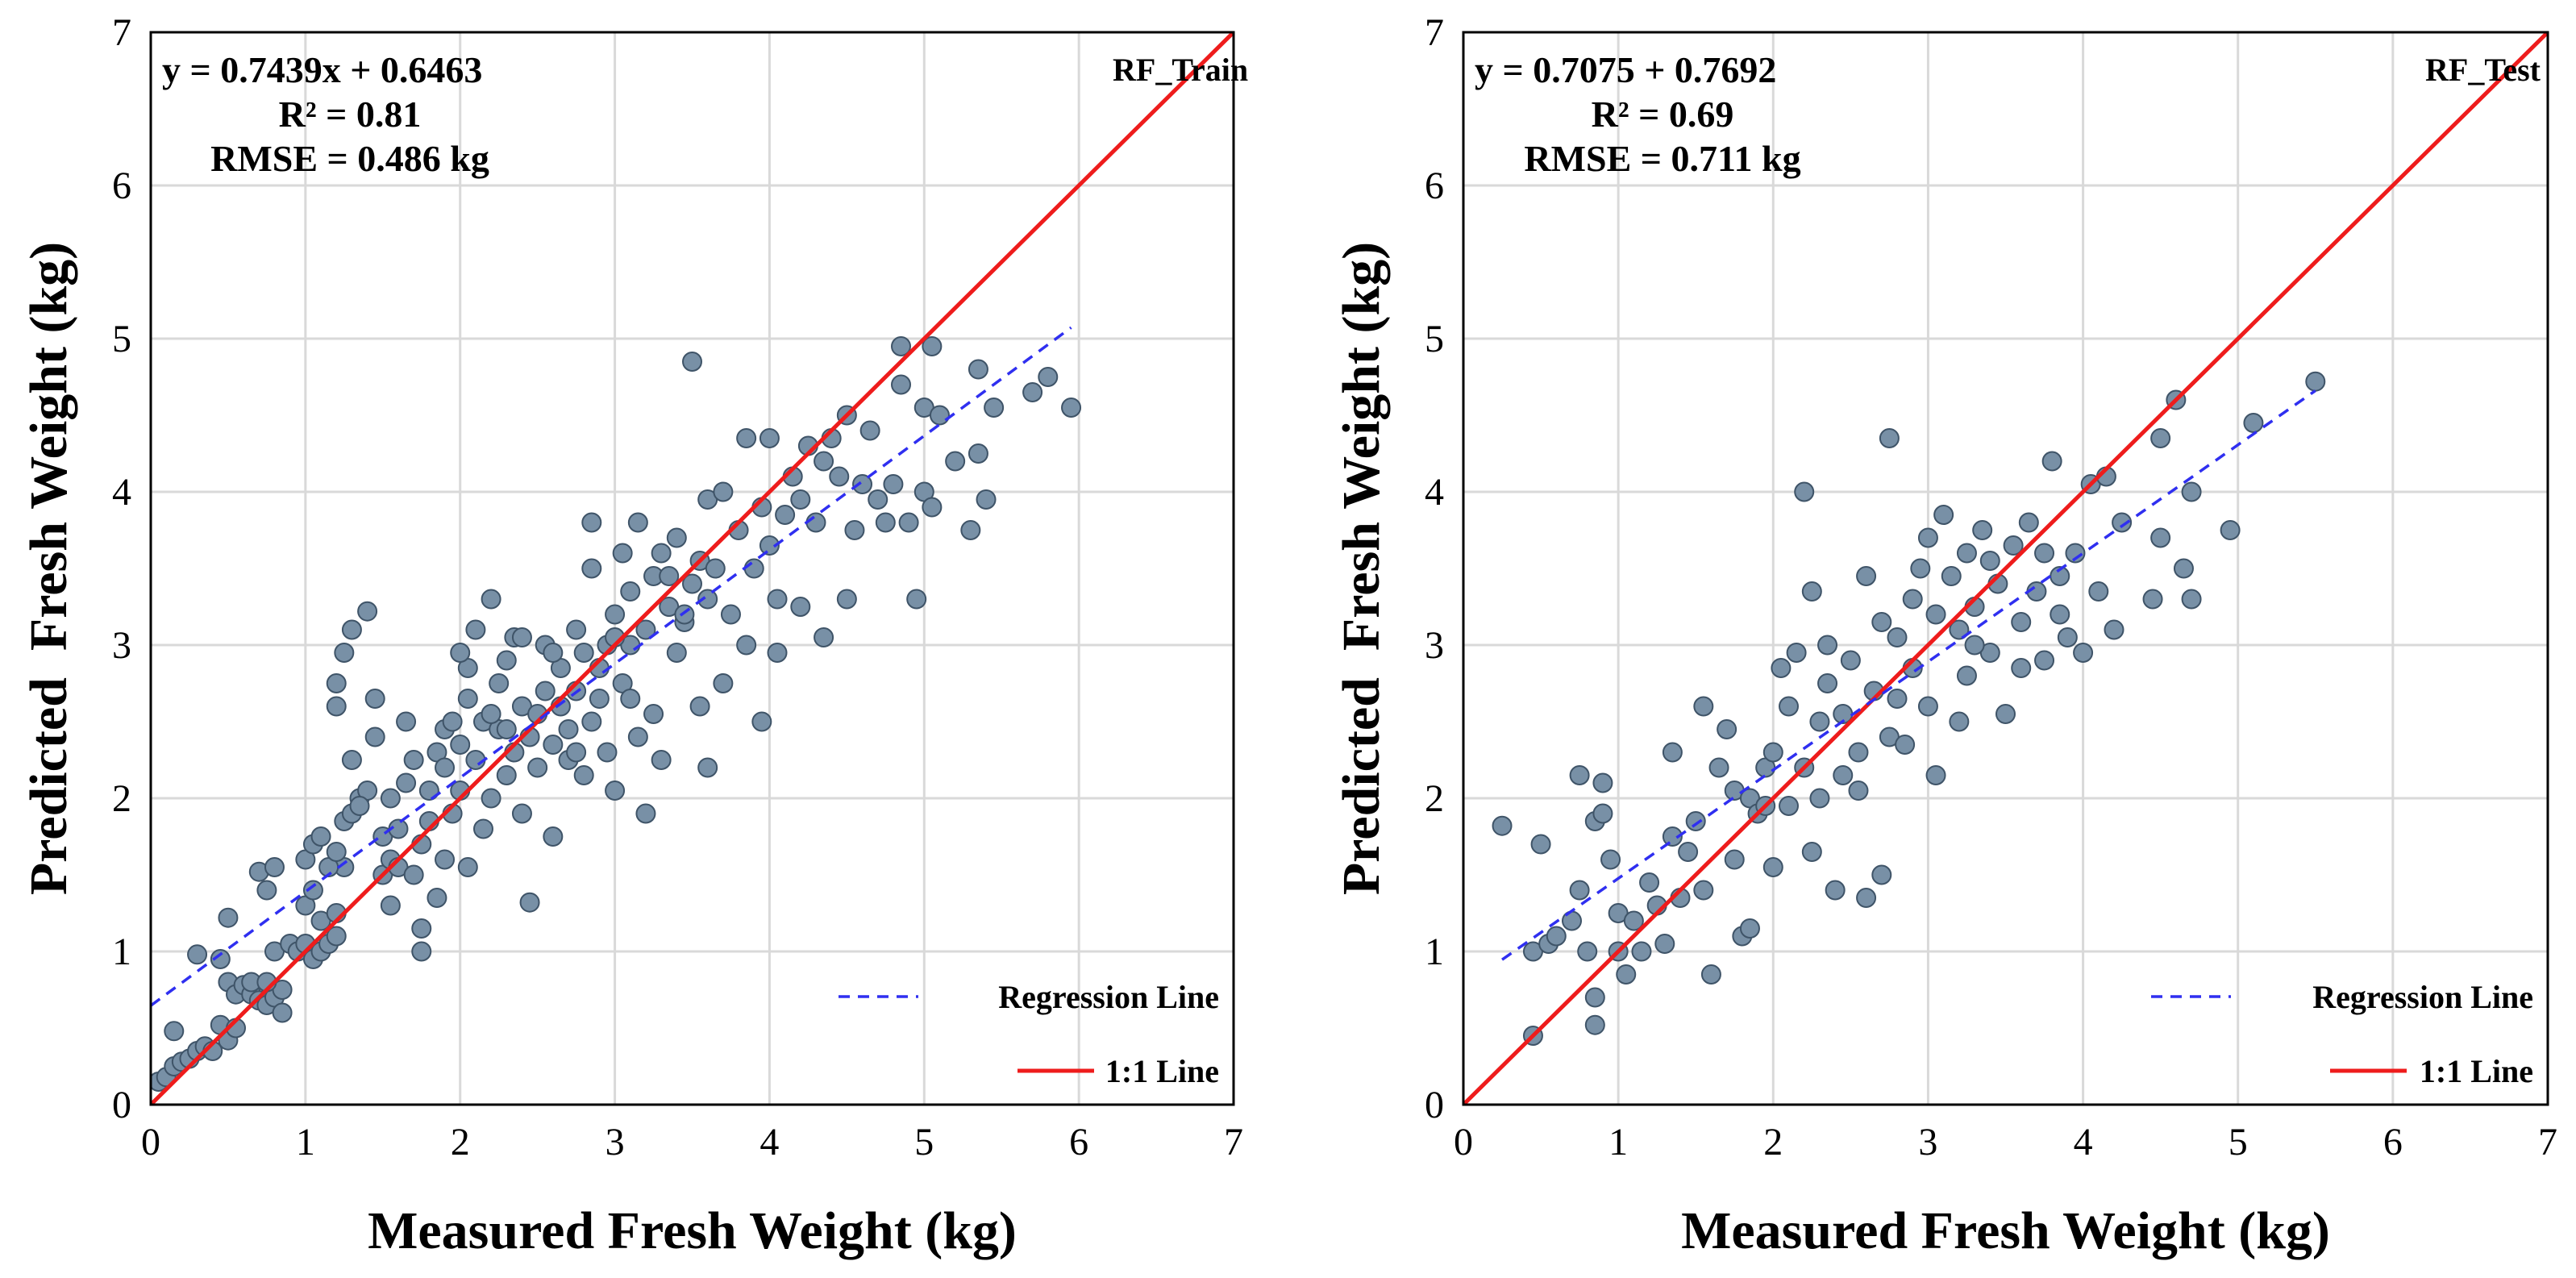 The width and height of the screenshot is (2576, 1278). Describe the element at coordinates (1662, 158) in the screenshot. I see `rmse-annotation: RMSE = 0.711 kg` at that location.